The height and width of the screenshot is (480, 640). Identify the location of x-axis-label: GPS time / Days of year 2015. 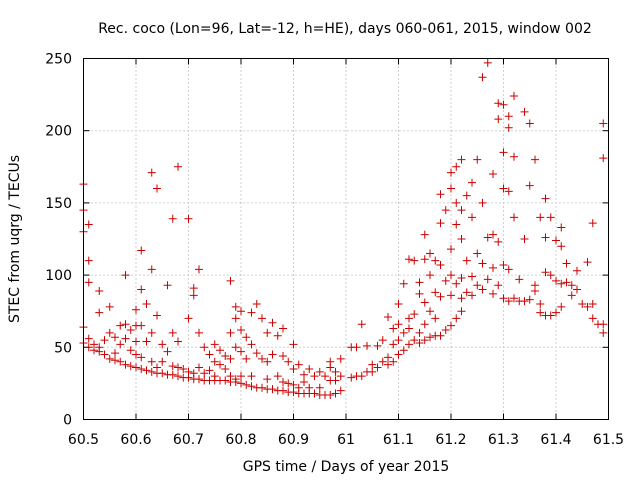
(346, 467).